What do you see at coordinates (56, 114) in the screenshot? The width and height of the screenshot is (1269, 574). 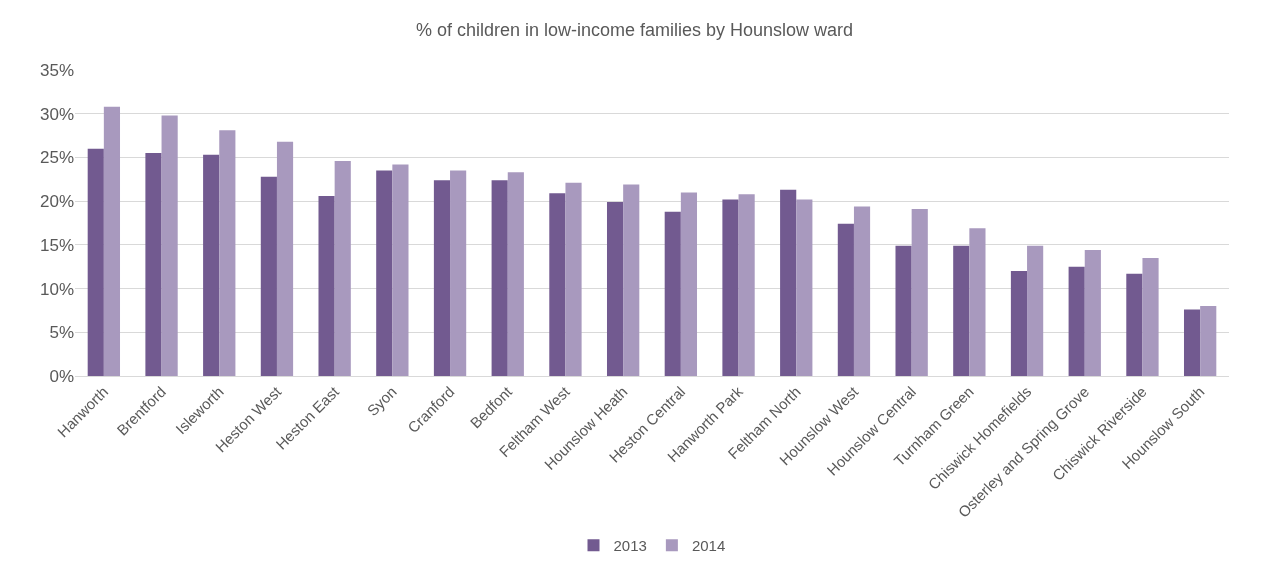 I see `y-tick-label: 30%` at bounding box center [56, 114].